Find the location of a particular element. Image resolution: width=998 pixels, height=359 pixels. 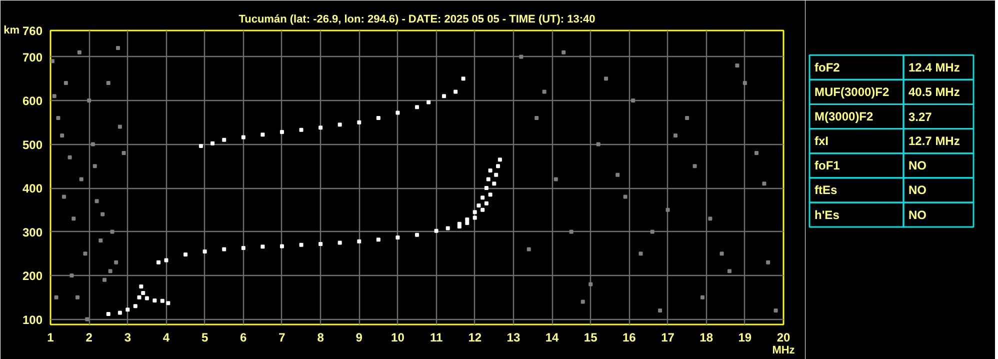

y-tick-label: 400 is located at coordinates (32, 189).